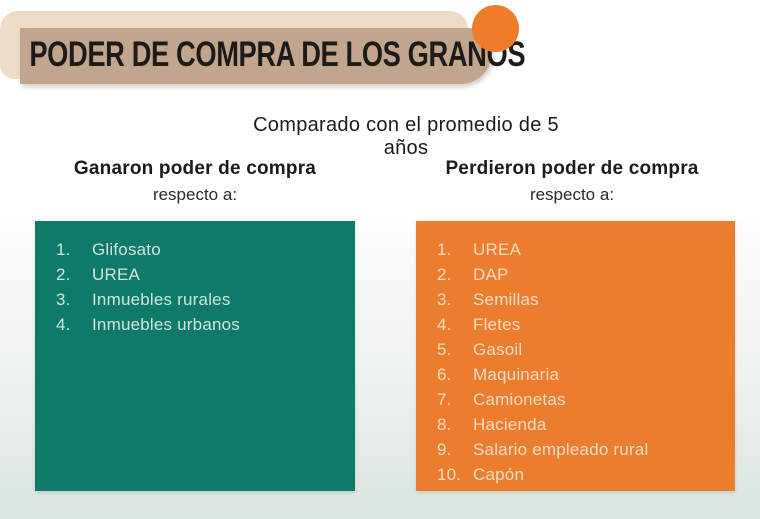 This screenshot has height=519, width=760. What do you see at coordinates (195, 194) in the screenshot?
I see `gained-respecto-label: respecto a:` at bounding box center [195, 194].